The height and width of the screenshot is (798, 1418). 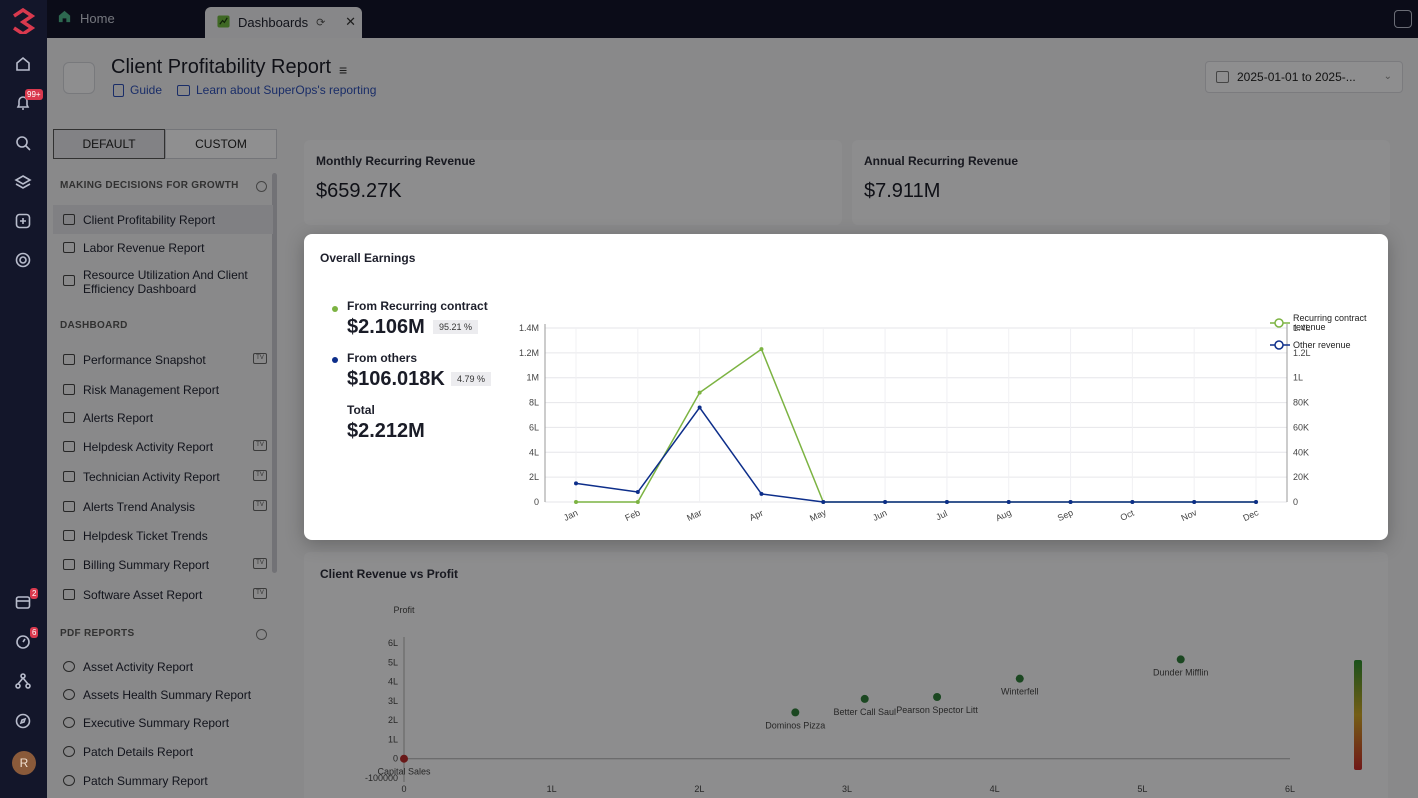 What do you see at coordinates (24, 603) in the screenshot?
I see `calendar-icon` at bounding box center [24, 603].